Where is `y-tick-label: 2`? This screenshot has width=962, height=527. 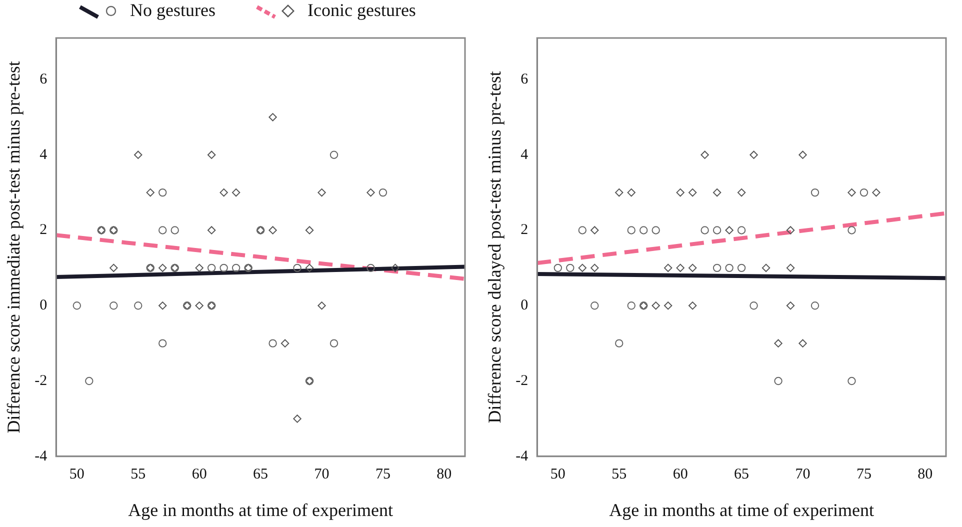 y-tick-label: 2 is located at coordinates (524, 230).